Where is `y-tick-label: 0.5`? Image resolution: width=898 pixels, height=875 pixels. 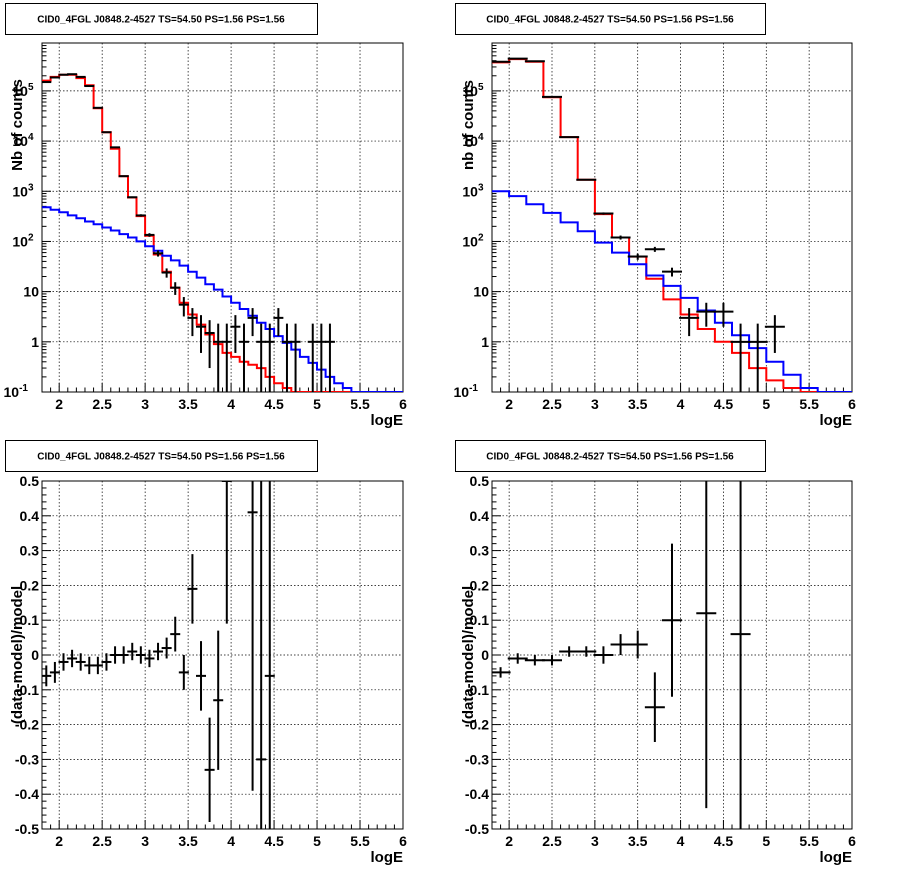 y-tick-label: 0.5 is located at coordinates (480, 481).